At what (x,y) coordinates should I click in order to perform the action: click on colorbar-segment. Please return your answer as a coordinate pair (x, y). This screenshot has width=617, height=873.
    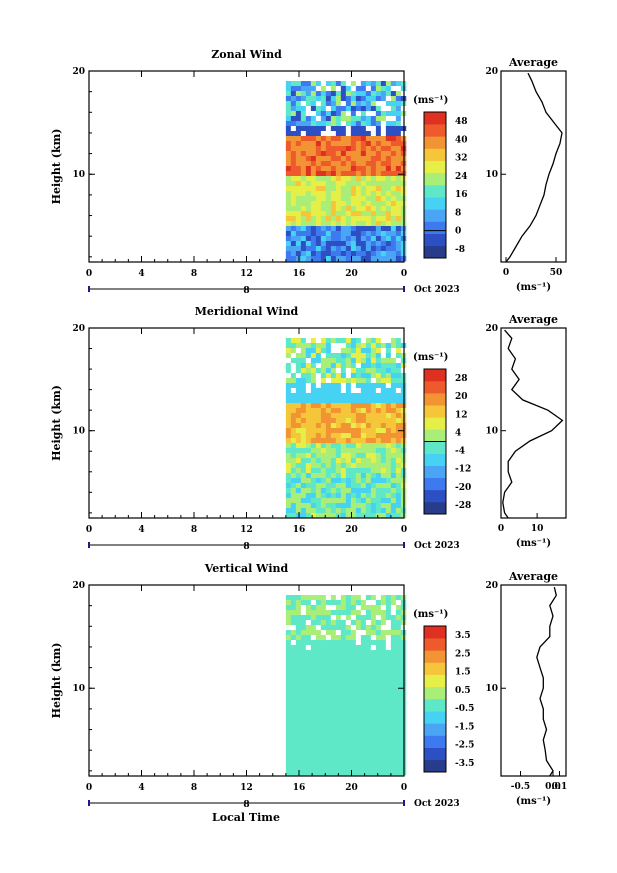
    Looking at the image, I should click on (435, 681).